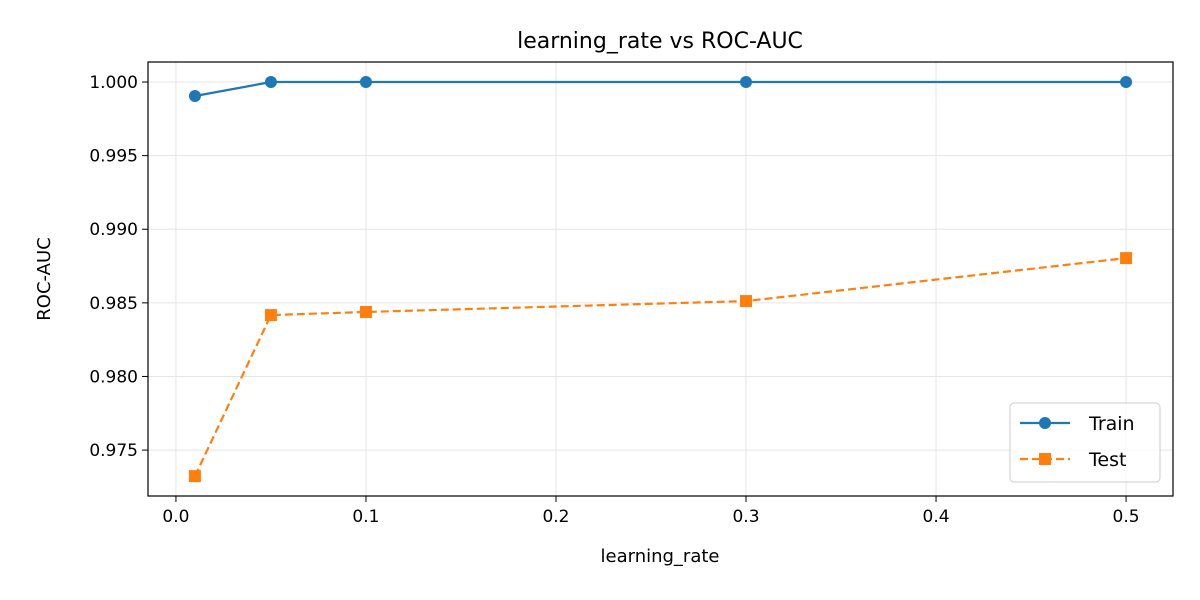  Describe the element at coordinates (555, 517) in the screenshot. I see `x-tick-label: 0.2` at that location.